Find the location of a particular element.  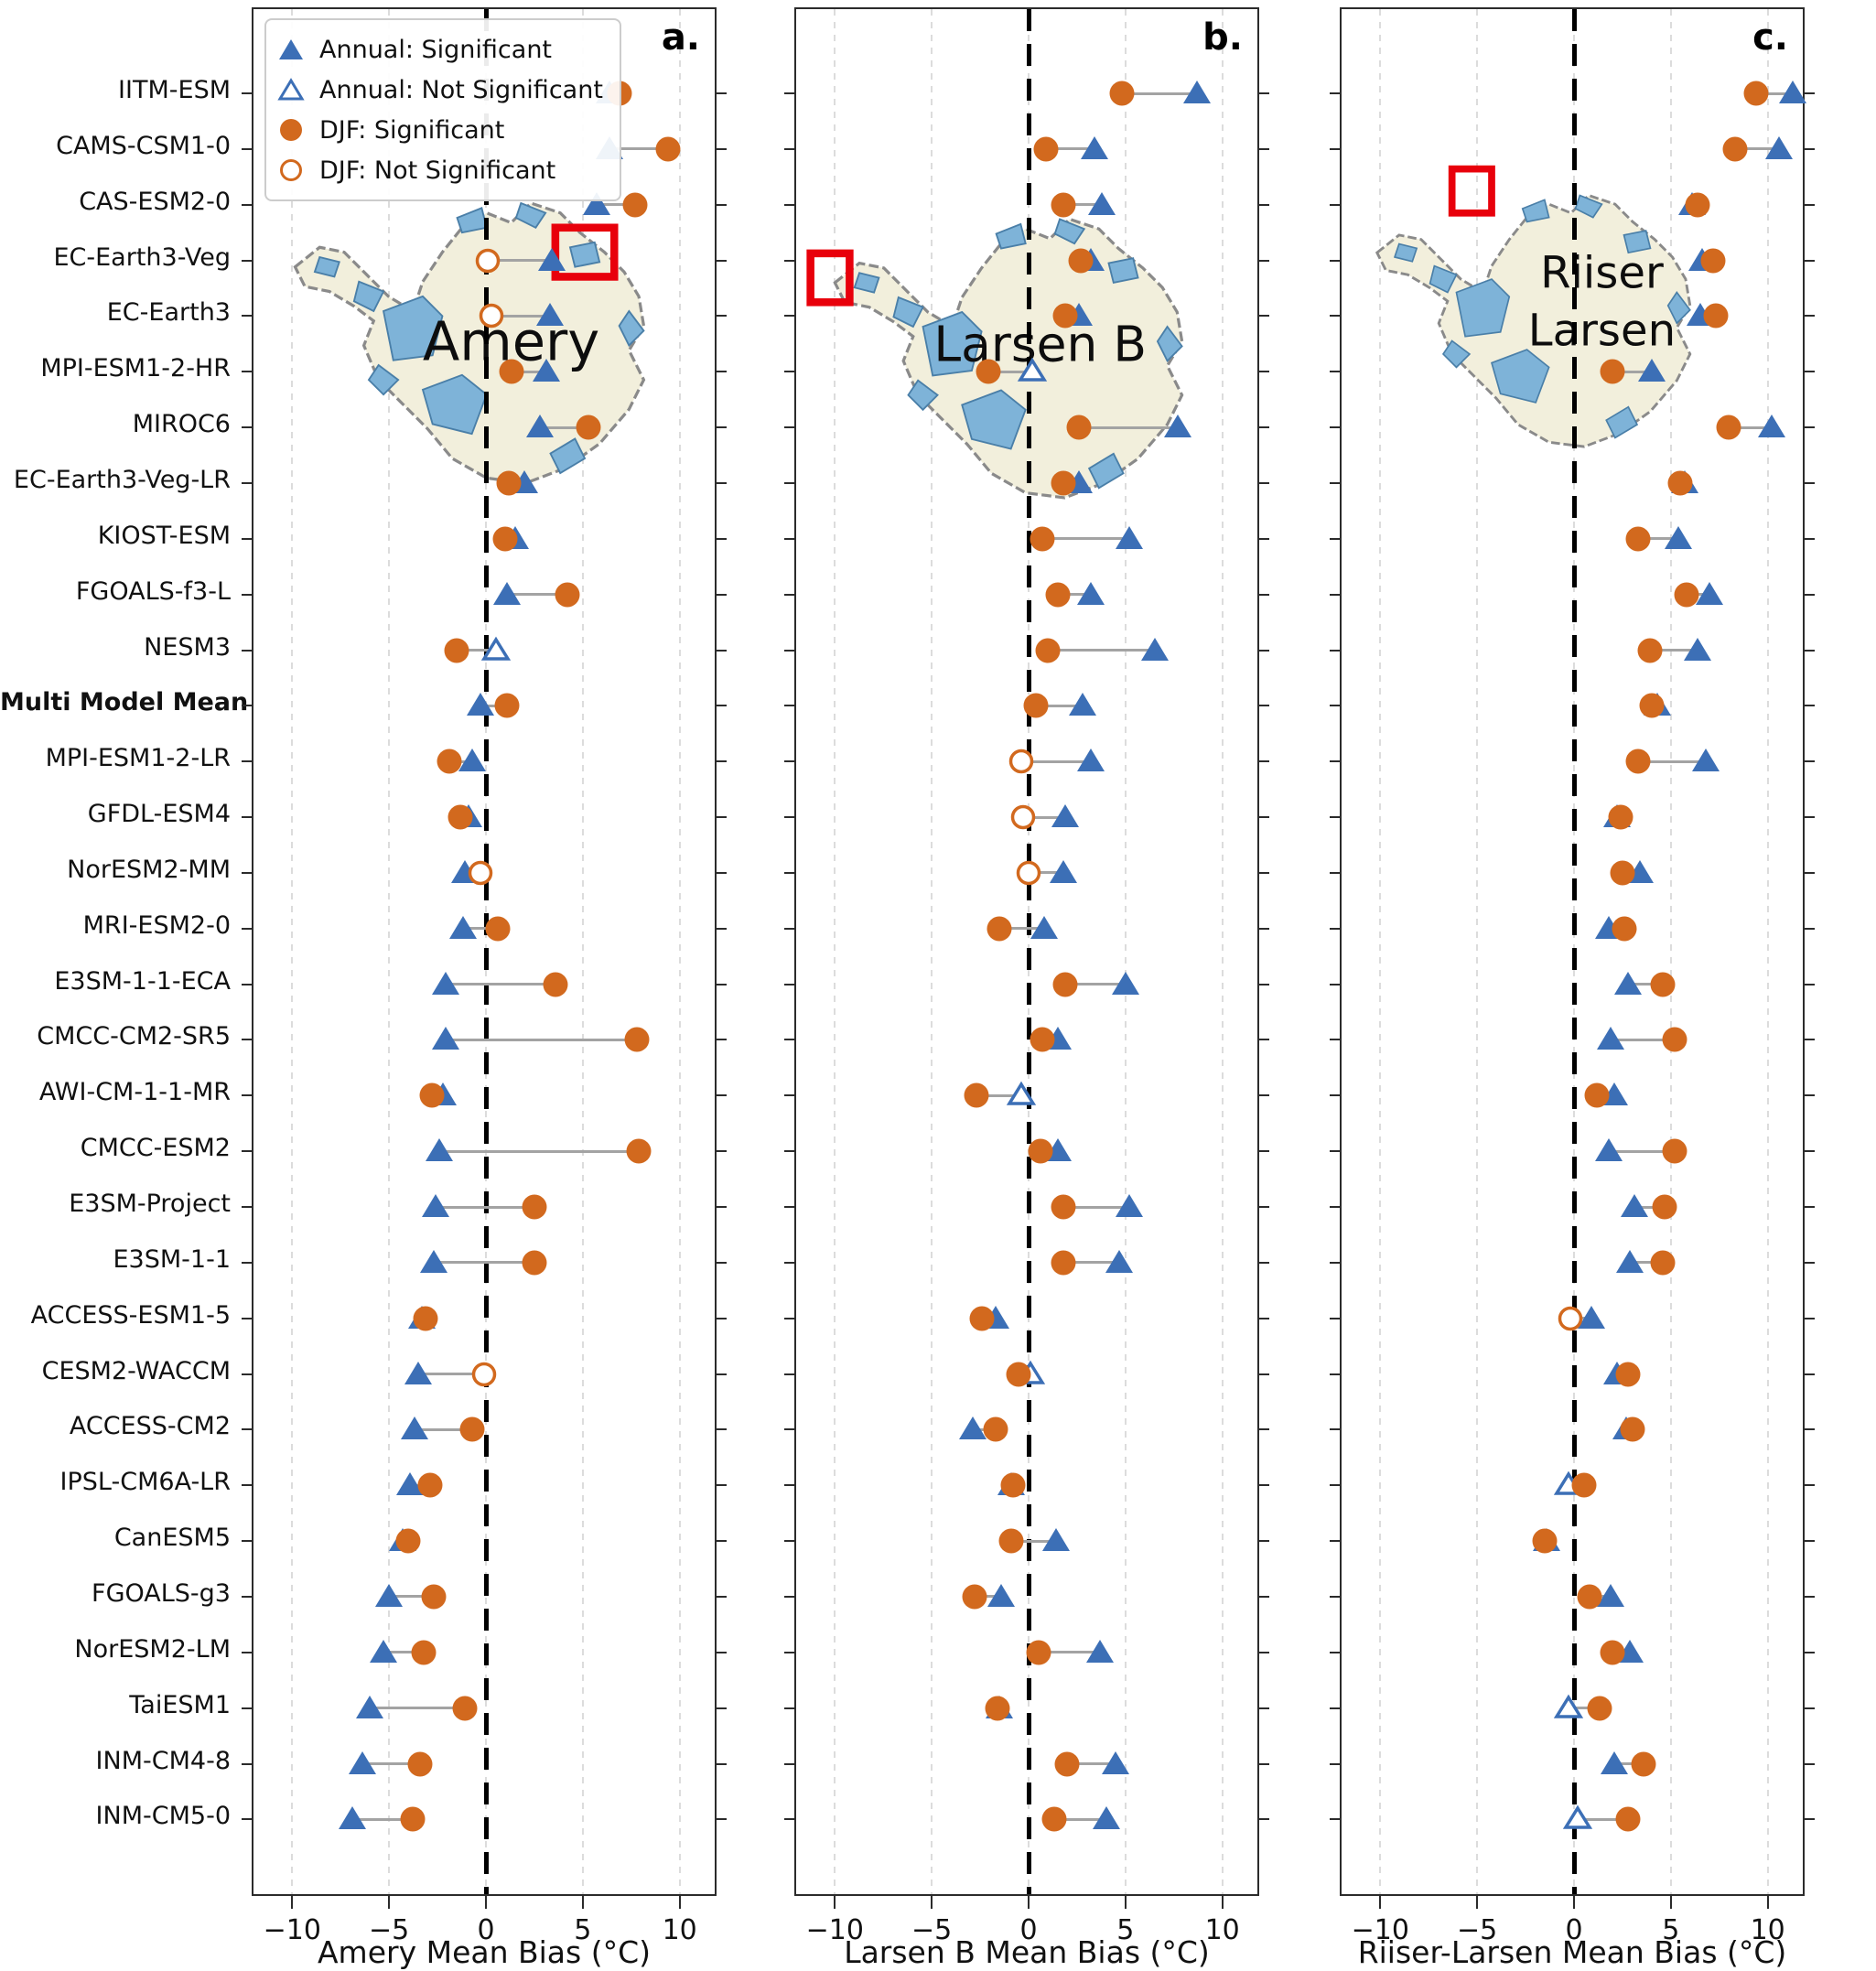

y-axis-label: CMCC-ESM2 is located at coordinates (155, 1148).